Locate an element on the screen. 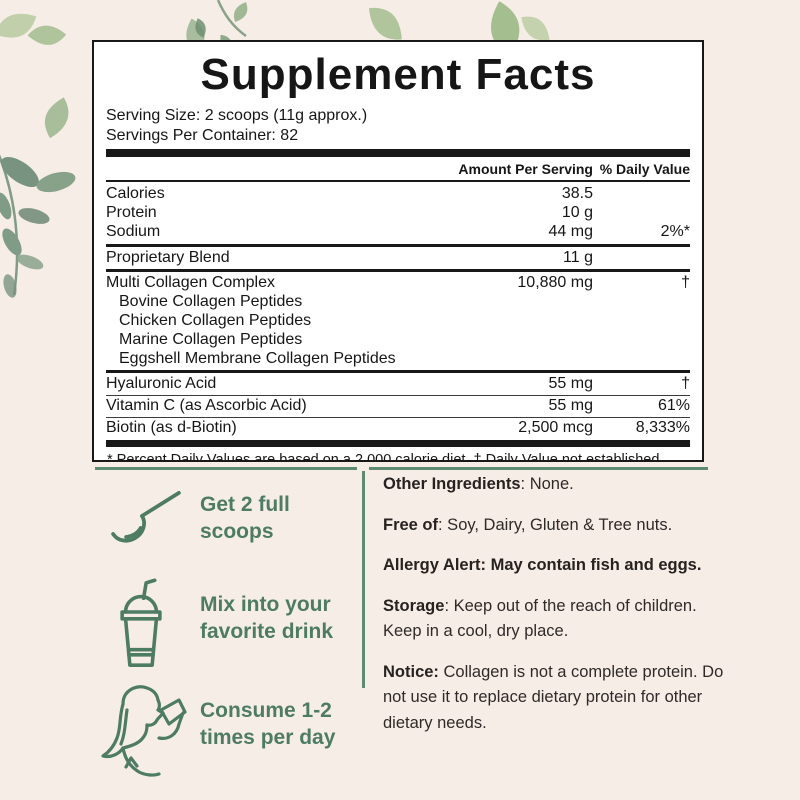  nutrient-row-bovine-collagen: Bovine Collagen Peptides is located at coordinates (211, 302).